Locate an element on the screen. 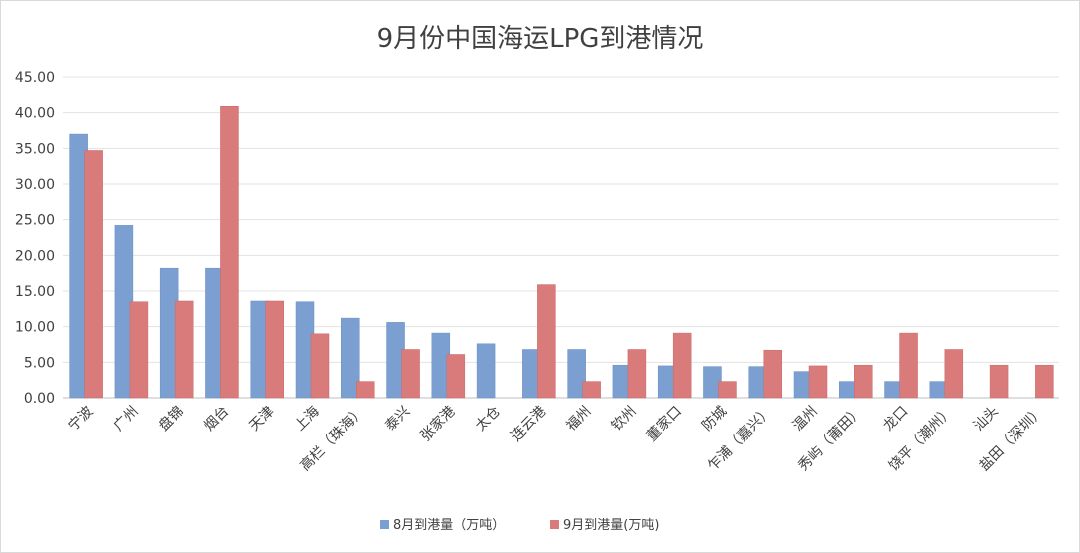 Image resolution: width=1080 pixels, height=553 pixels. legend: 8月到港量（万吨） 9月到港量(万吨) is located at coordinates (519, 525).